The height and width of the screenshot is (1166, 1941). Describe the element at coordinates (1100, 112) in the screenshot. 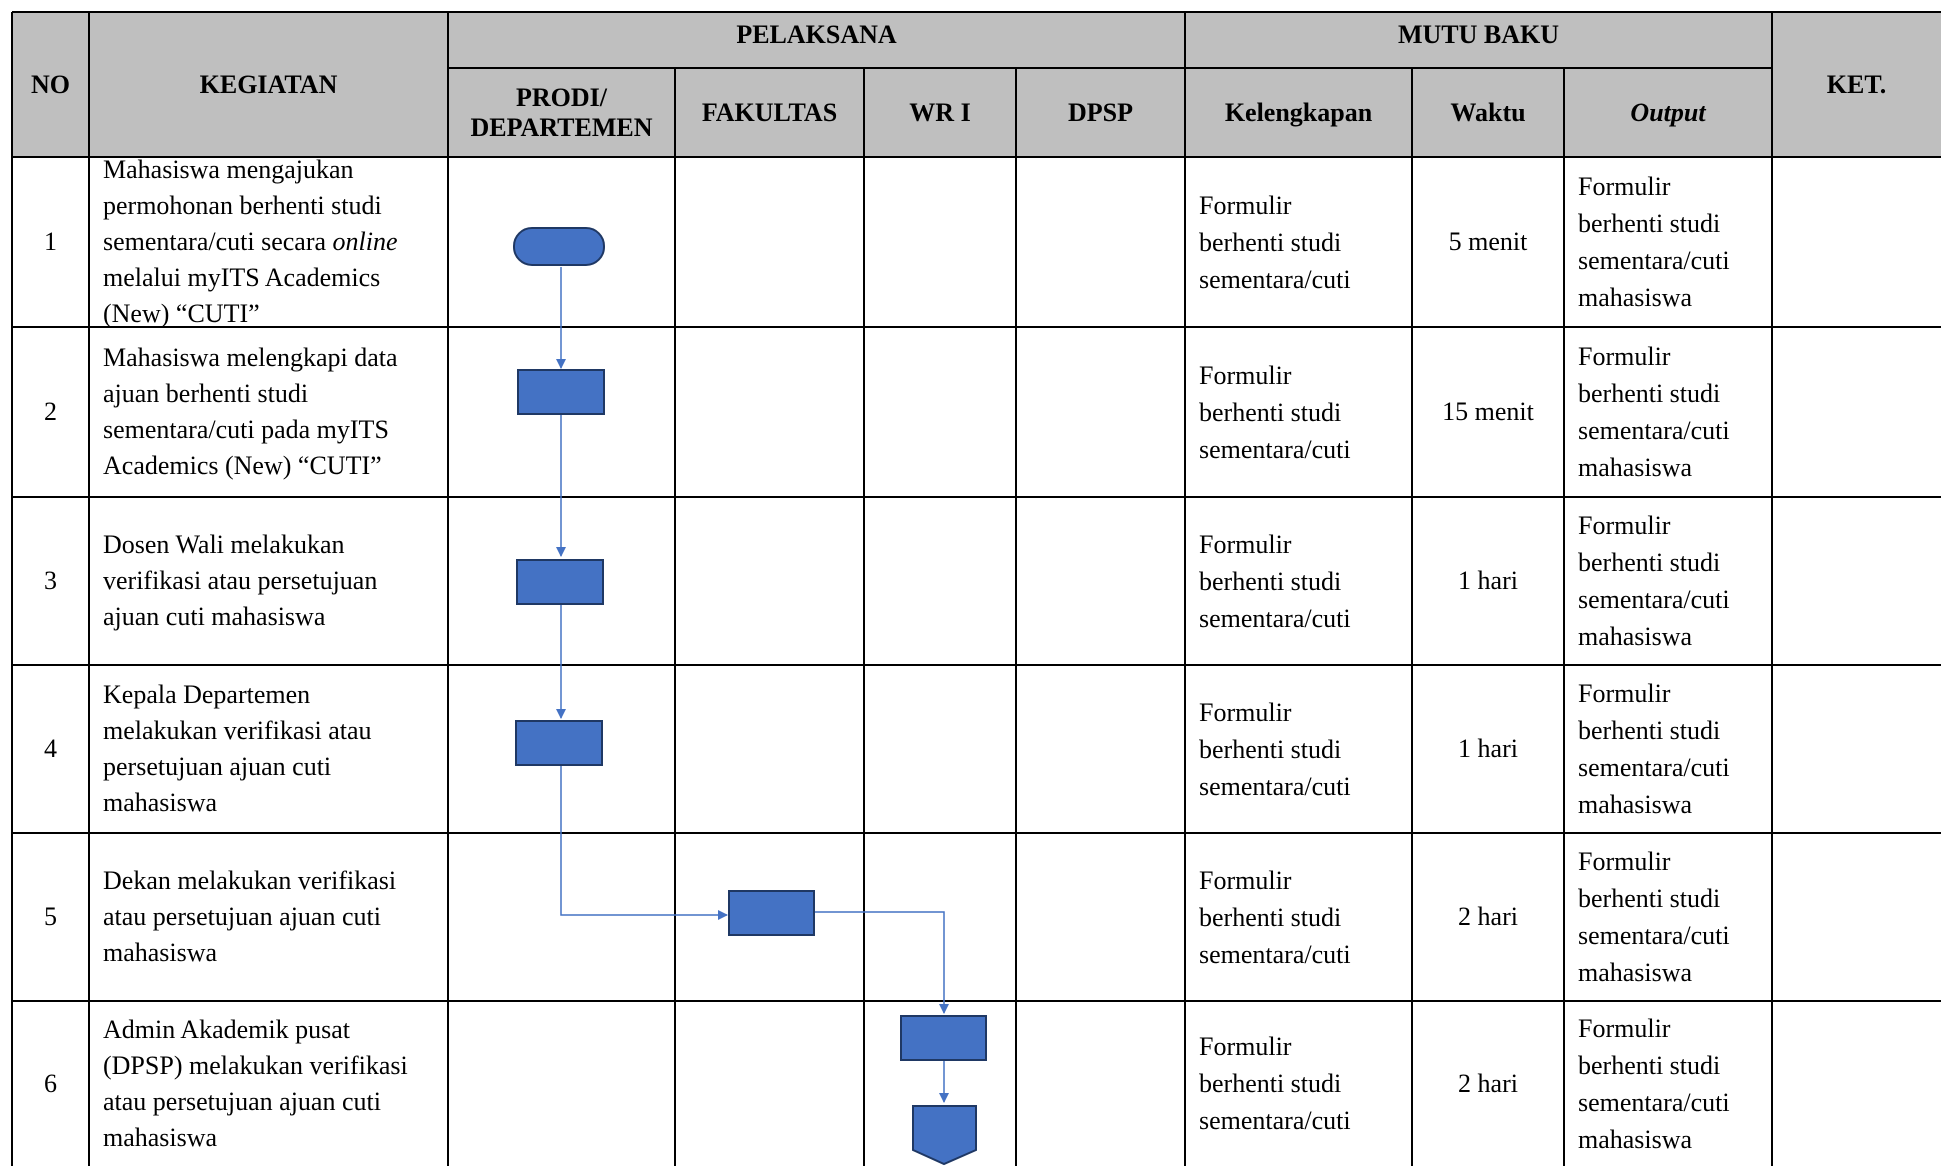

I see `header-dpsp: DPSP` at that location.